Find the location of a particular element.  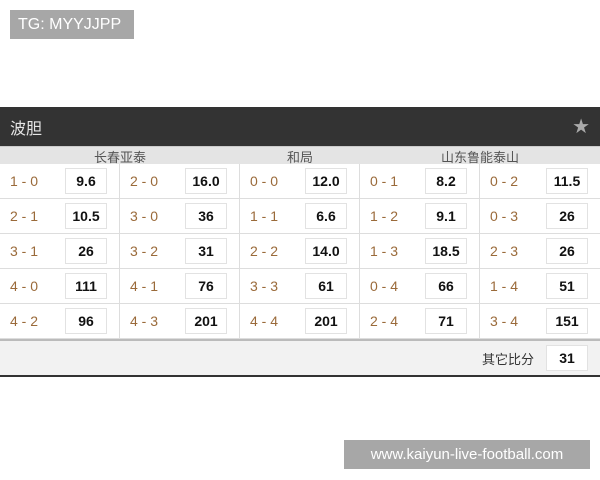

score-cell: 1 - 4 51 is located at coordinates (540, 286).